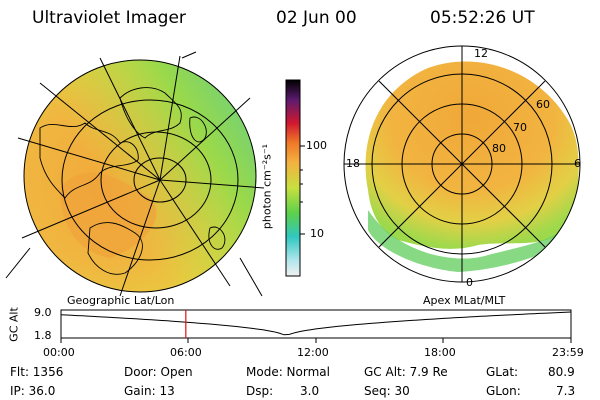 The height and width of the screenshot is (400, 600). I want to click on glat-label: GLat:, so click(502, 372).